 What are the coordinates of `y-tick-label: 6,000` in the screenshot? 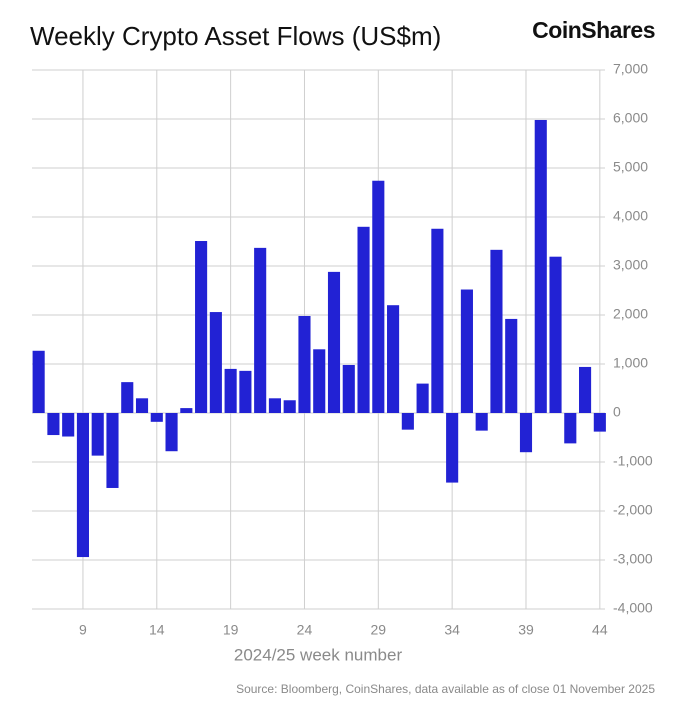 It's located at (630, 118).